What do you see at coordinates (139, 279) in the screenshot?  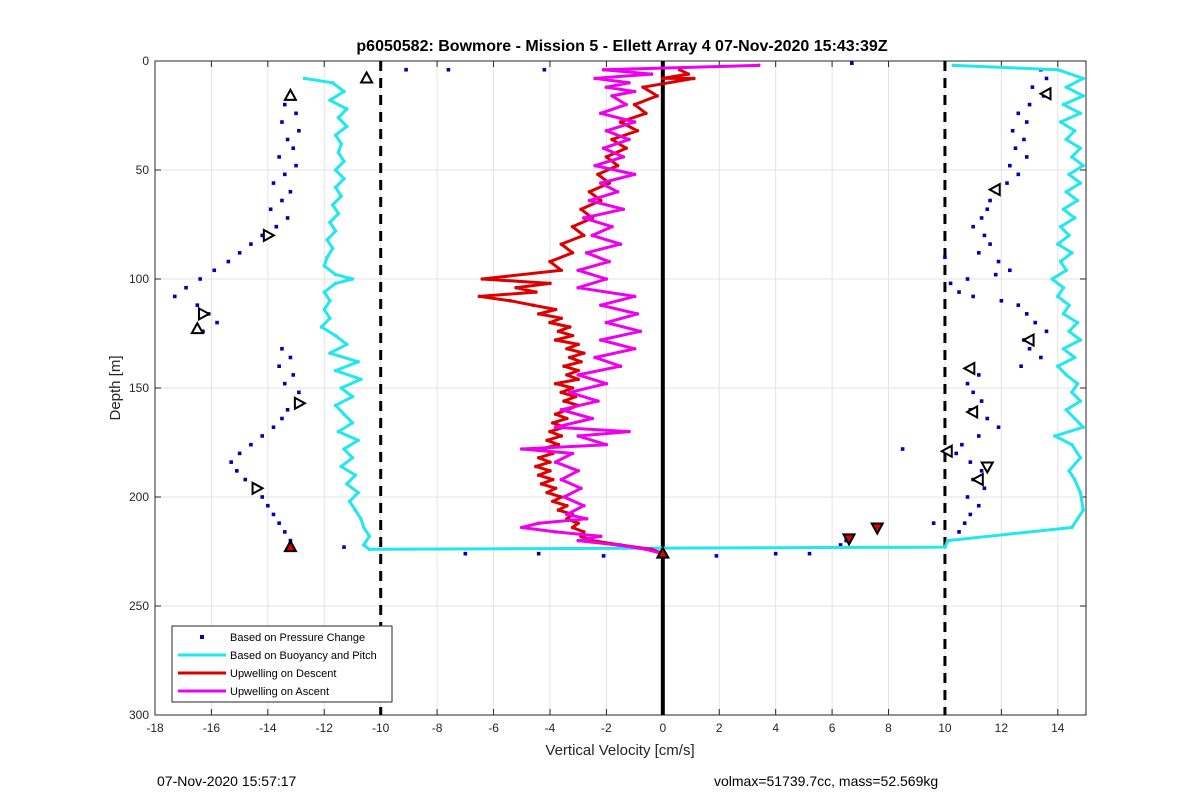 I see `y-tick-label: 100` at bounding box center [139, 279].